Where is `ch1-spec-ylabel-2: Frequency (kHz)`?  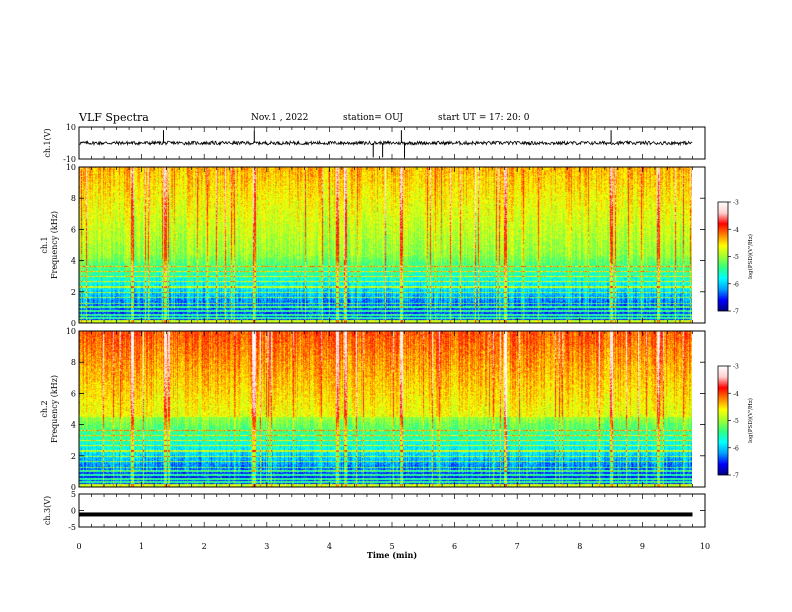
ch1-spec-ylabel-2: Frequency (kHz) is located at coordinates (54, 245).